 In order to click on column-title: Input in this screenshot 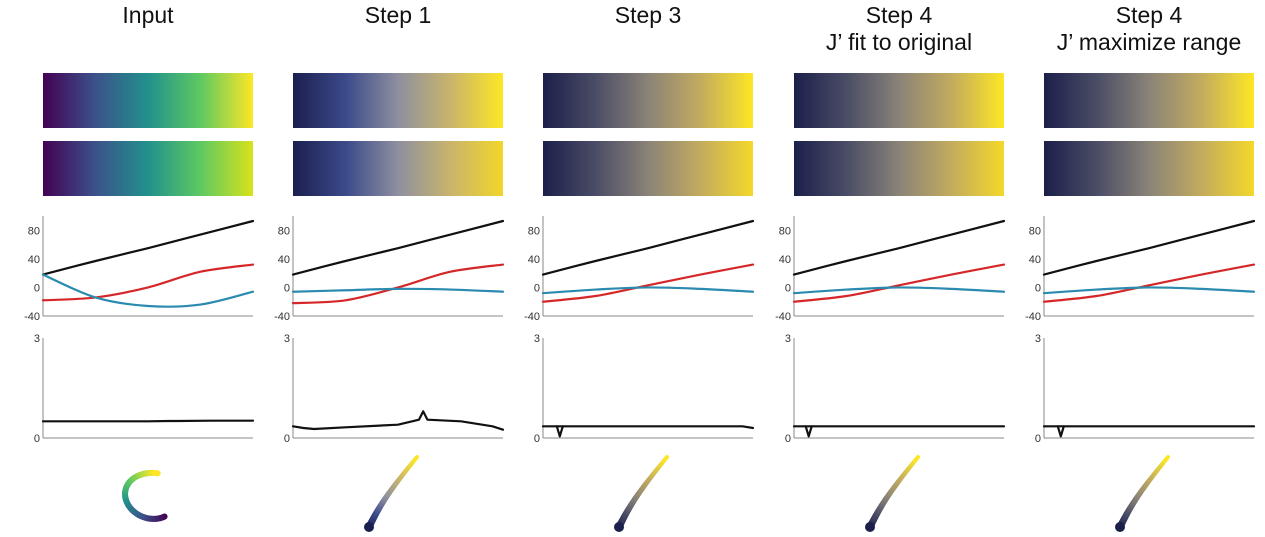, I will do `click(148, 15)`.